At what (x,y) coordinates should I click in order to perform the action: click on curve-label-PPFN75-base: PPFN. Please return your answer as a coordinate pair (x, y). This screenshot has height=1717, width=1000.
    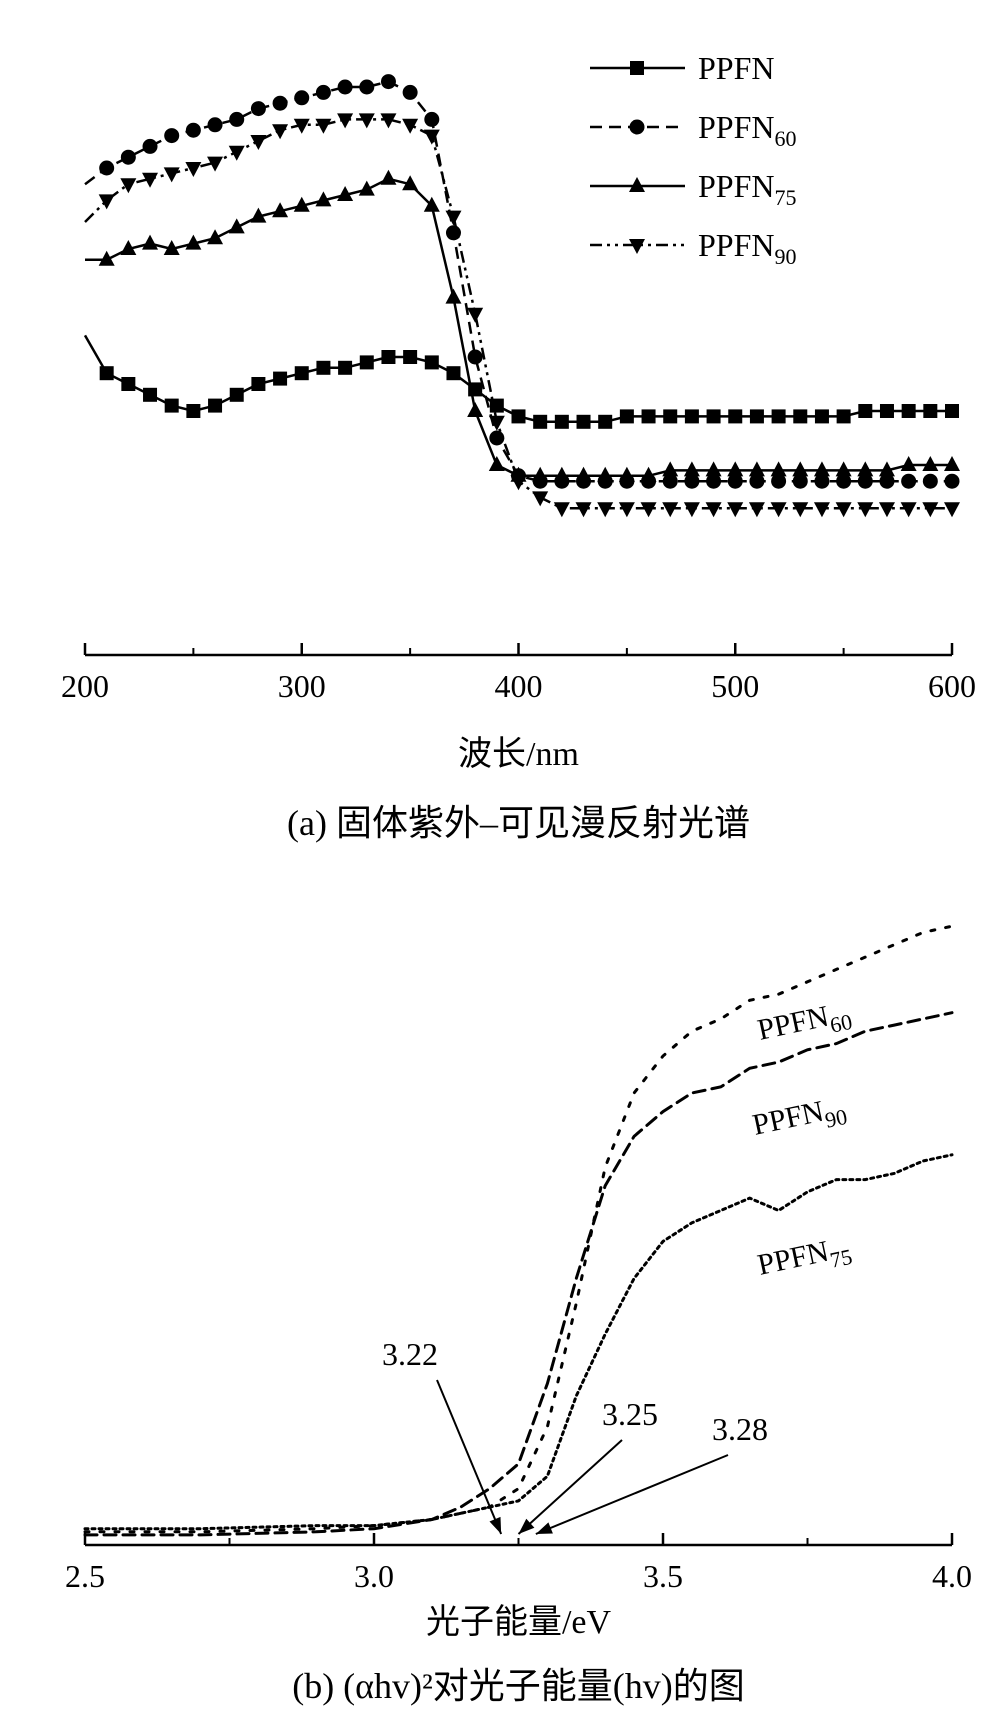
    Looking at the image, I should click on (793, 1258).